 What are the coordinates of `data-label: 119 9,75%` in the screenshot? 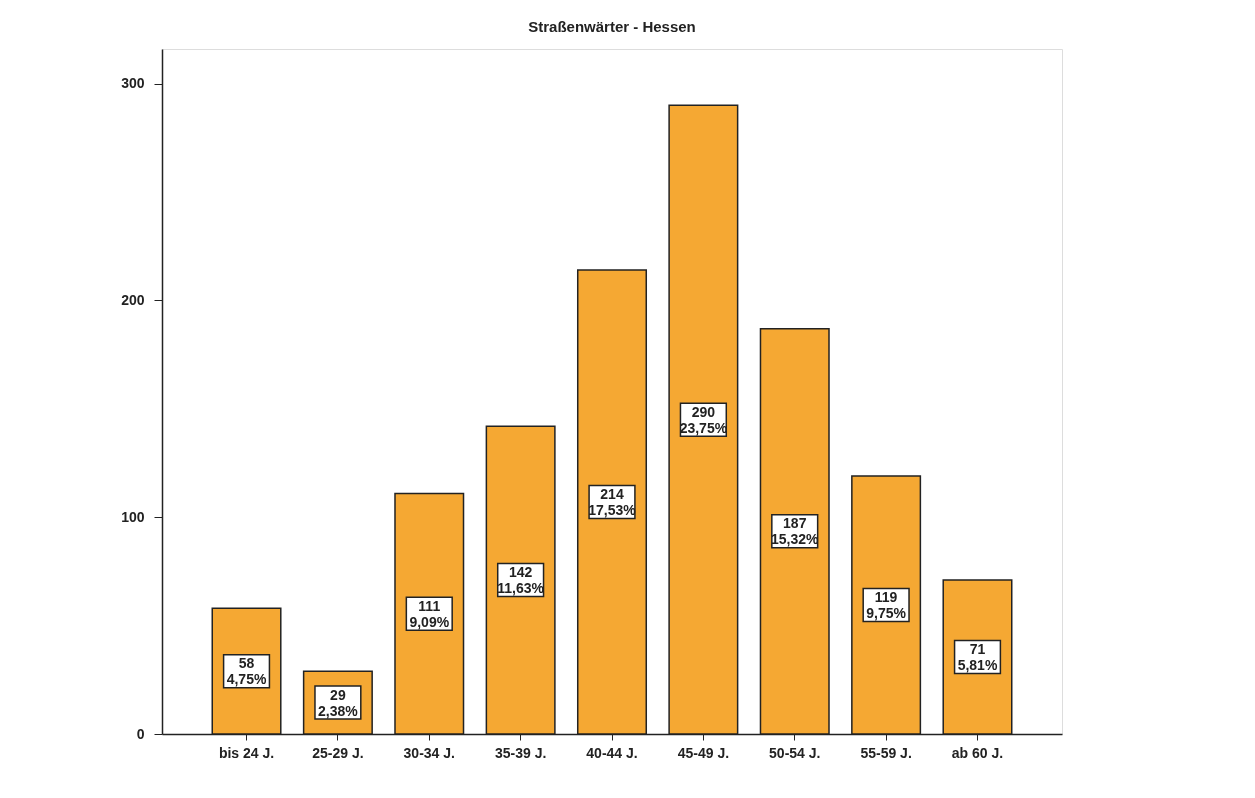 It's located at (886, 605).